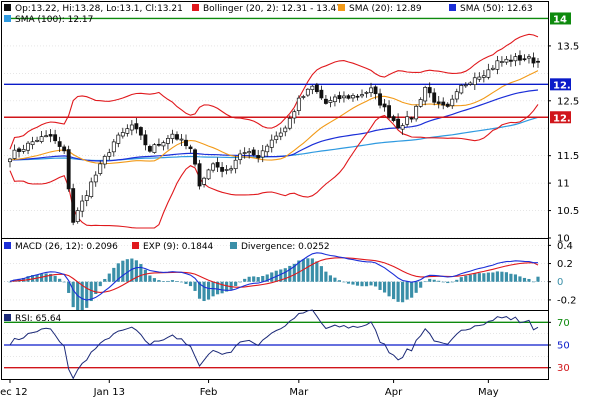 Image resolution: width=590 pixels, height=404 pixels. What do you see at coordinates (565, 264) in the screenshot?
I see `macd-tick-label: 0.2` at bounding box center [565, 264].